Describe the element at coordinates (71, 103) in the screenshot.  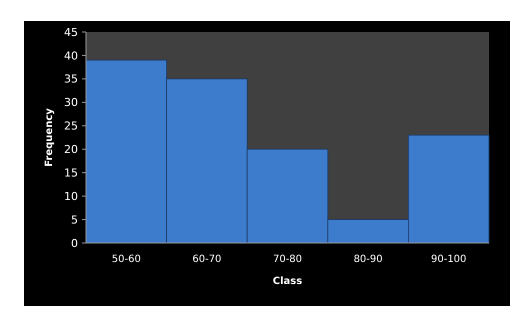
I see `y-tick-label: 30` at that location.